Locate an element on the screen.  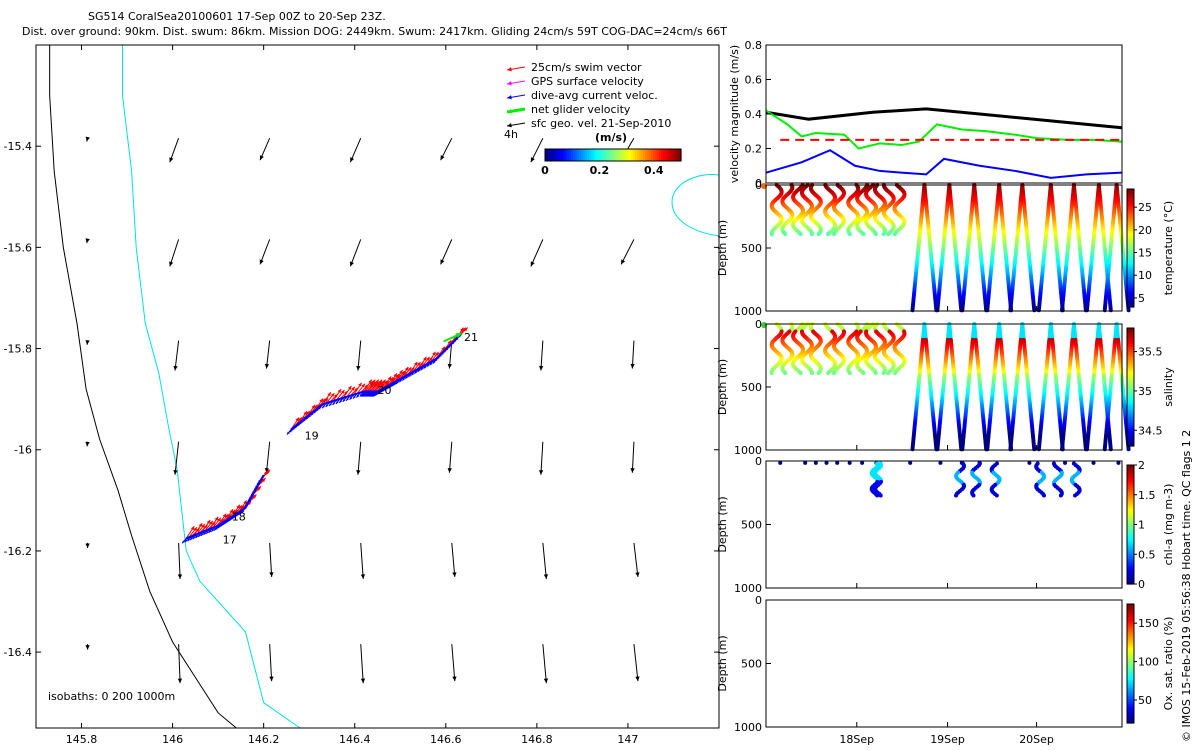
legend-label: net glider velocity is located at coordinates (581, 109).